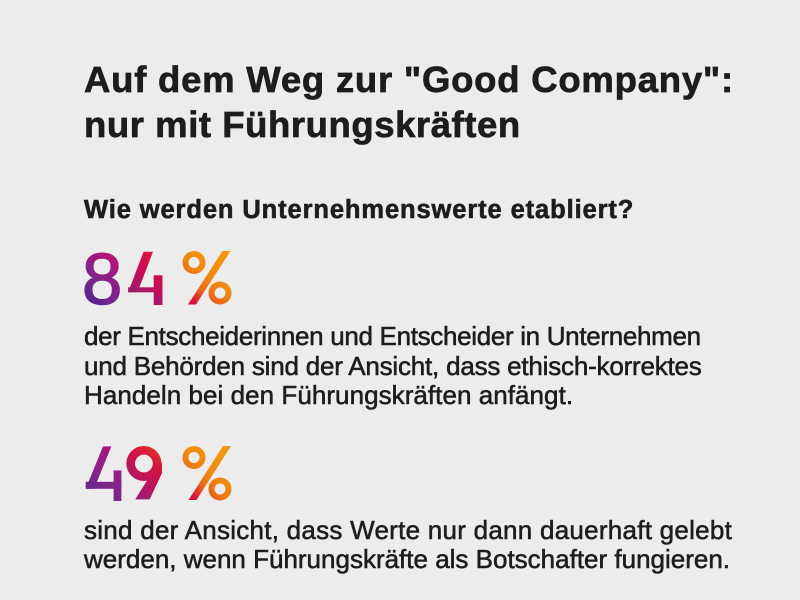  What do you see at coordinates (102, 282) in the screenshot?
I see `svg-text: 8` at bounding box center [102, 282].